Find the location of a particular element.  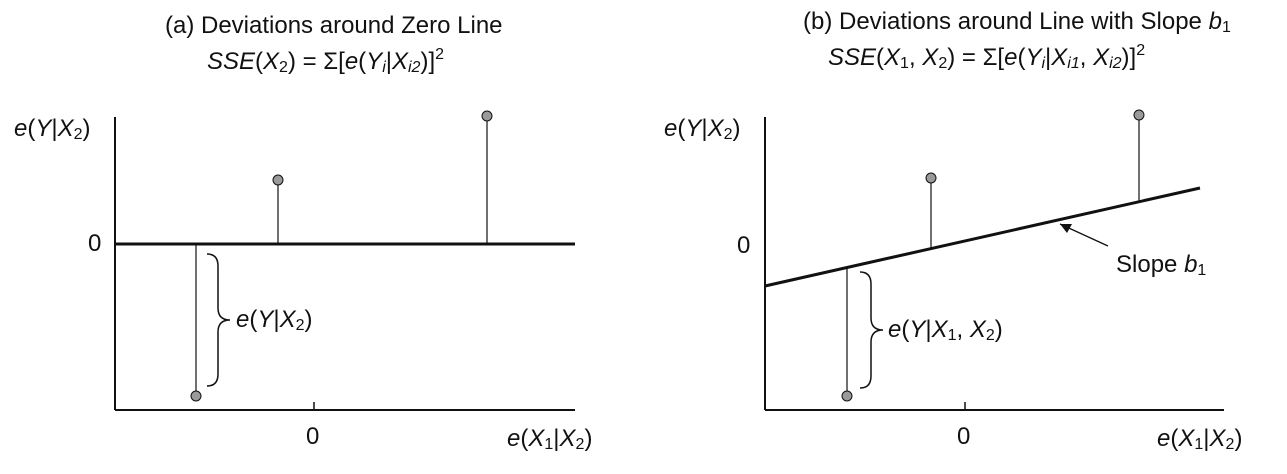

panel-a-y-tick-label: 0 is located at coordinates (95, 243).